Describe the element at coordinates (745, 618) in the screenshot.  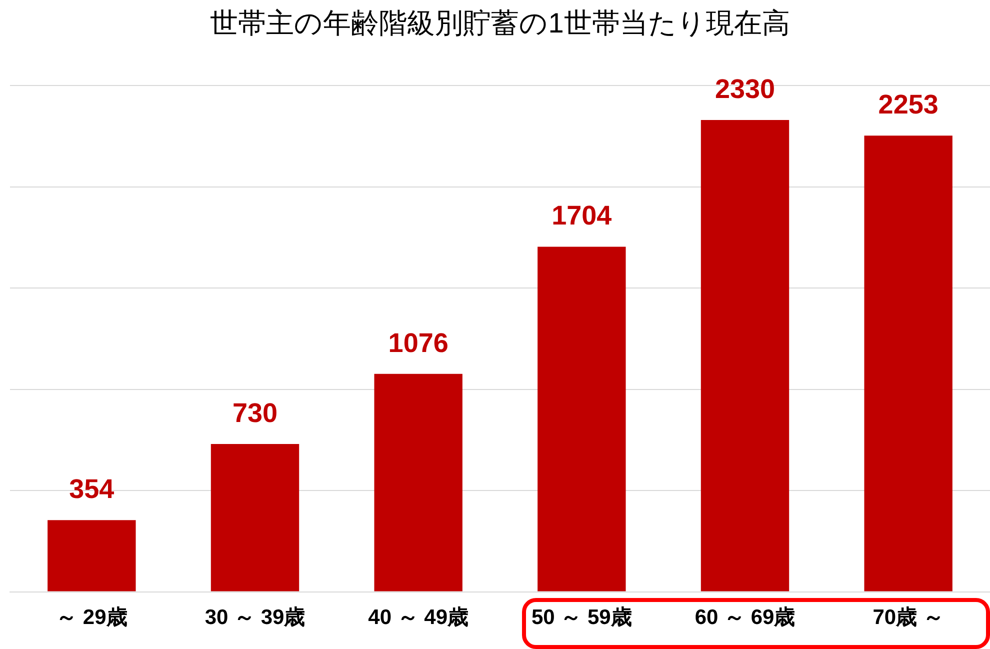
I see `x-tick-label: 60 ～ 69歳` at that location.